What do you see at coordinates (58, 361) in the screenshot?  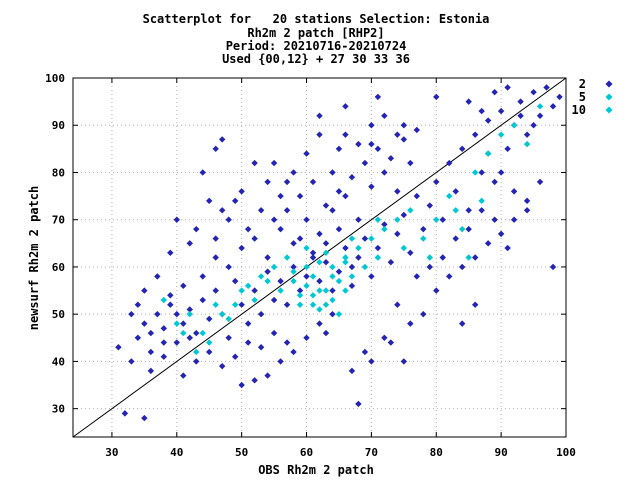 I see `y-tick-label: 40` at bounding box center [58, 361].